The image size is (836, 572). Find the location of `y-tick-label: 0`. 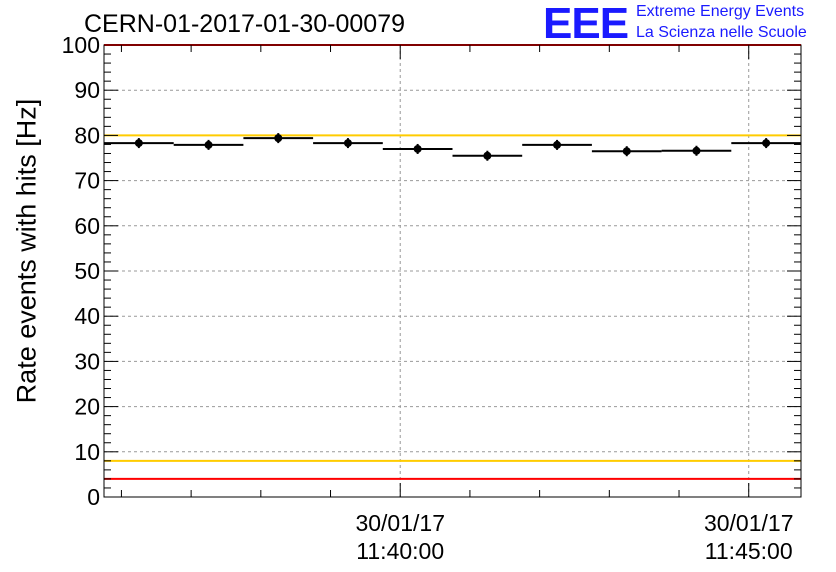

y-tick-label: 0 is located at coordinates (93, 497).